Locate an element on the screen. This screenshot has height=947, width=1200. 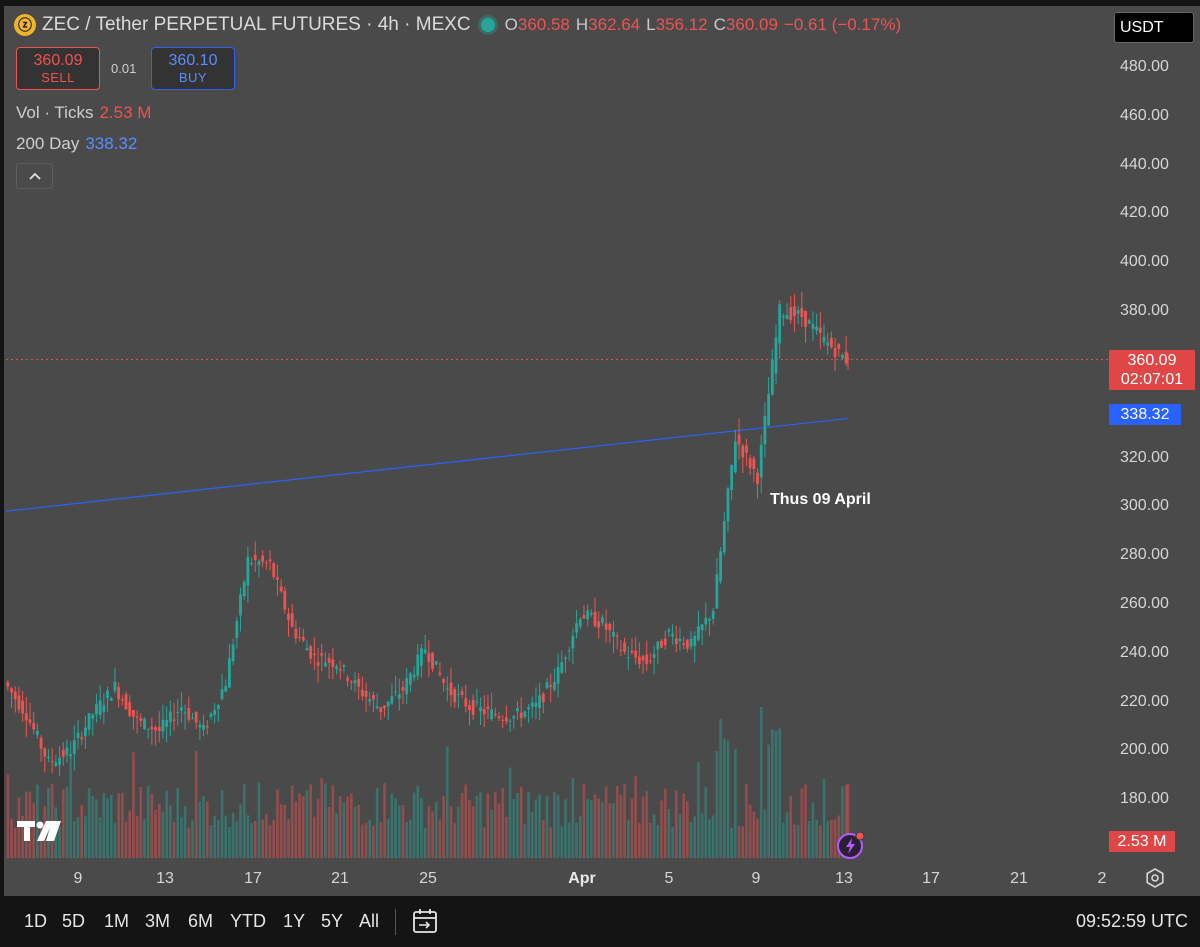
tradingview-logo-icon is located at coordinates (39, 831).